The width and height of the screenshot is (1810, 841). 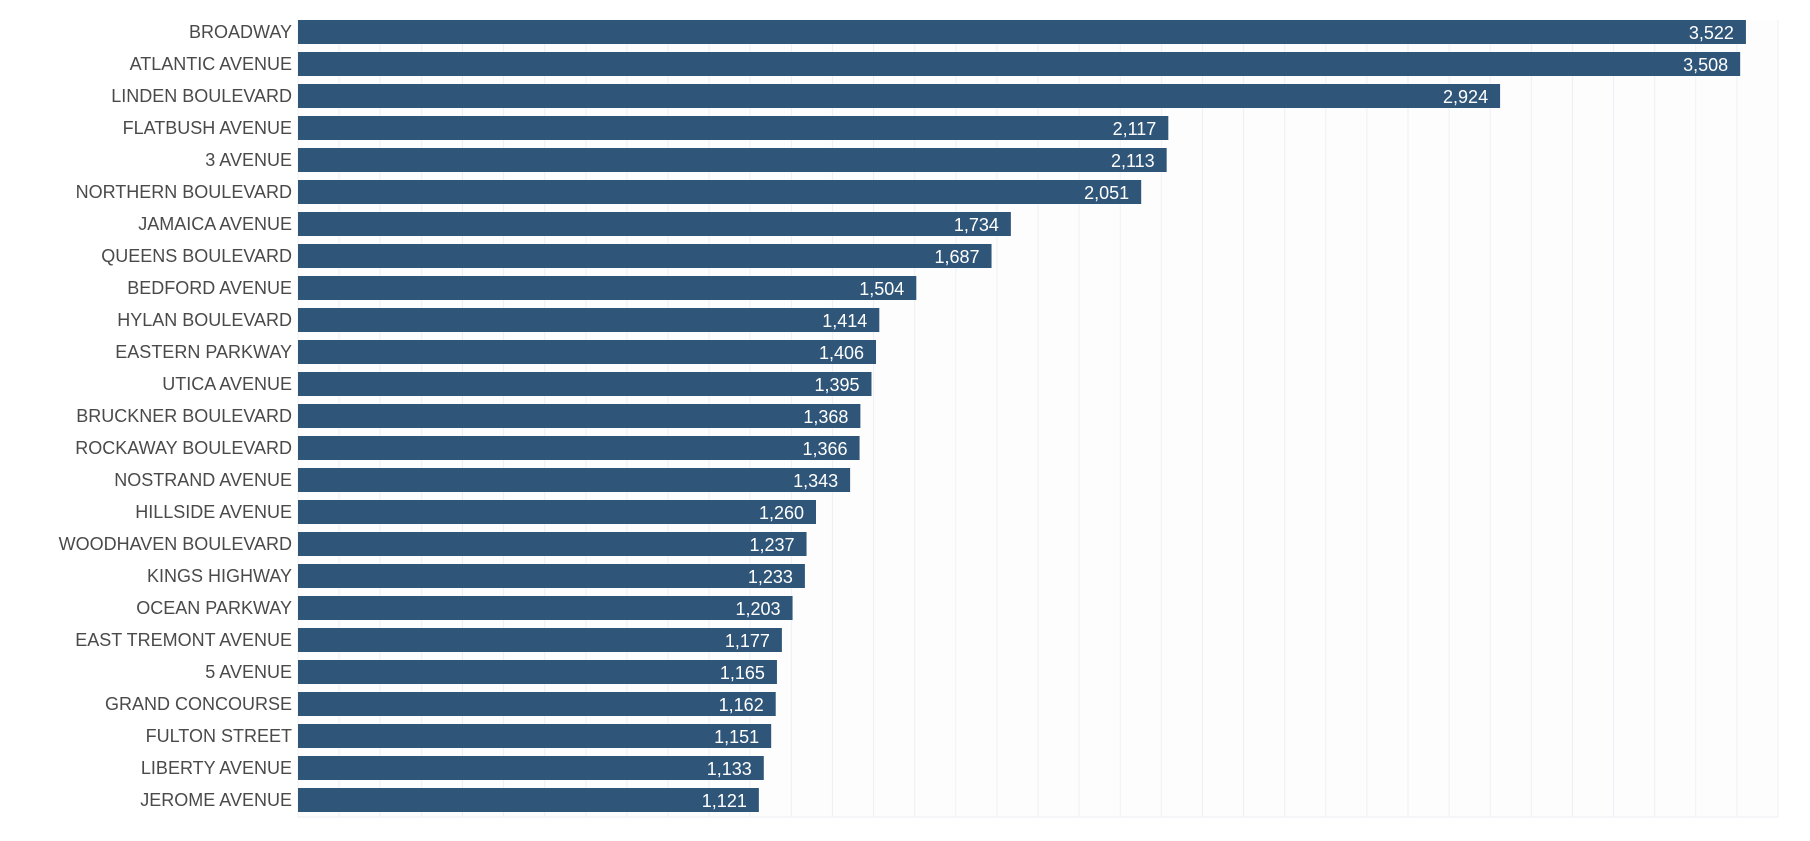 I want to click on category-label: HYLAN BOULEVARD, so click(x=204, y=320).